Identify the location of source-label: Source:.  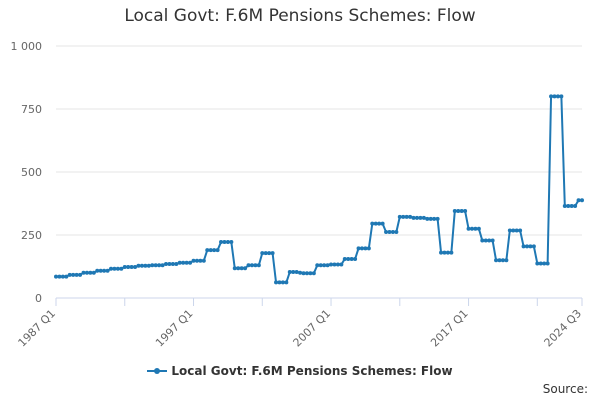
(565, 389).